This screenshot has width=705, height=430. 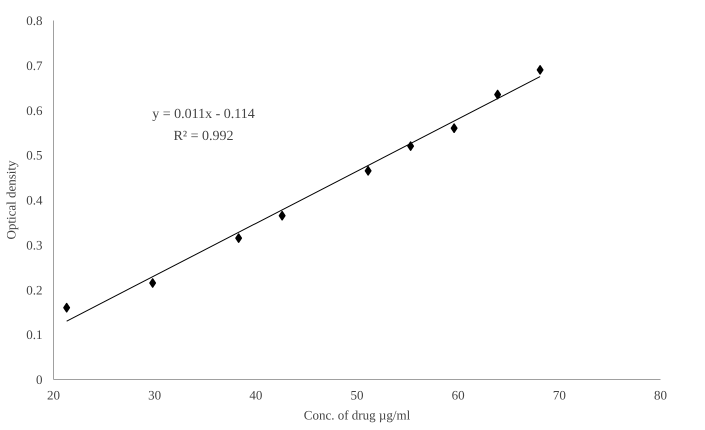 What do you see at coordinates (39, 379) in the screenshot?
I see `y-tick-label: 0` at bounding box center [39, 379].